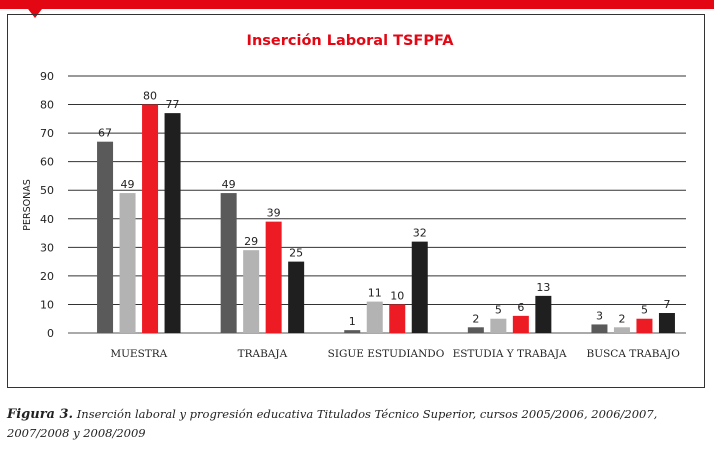 The image size is (714, 452). I want to click on y-tick-label: 30, so click(47, 247).